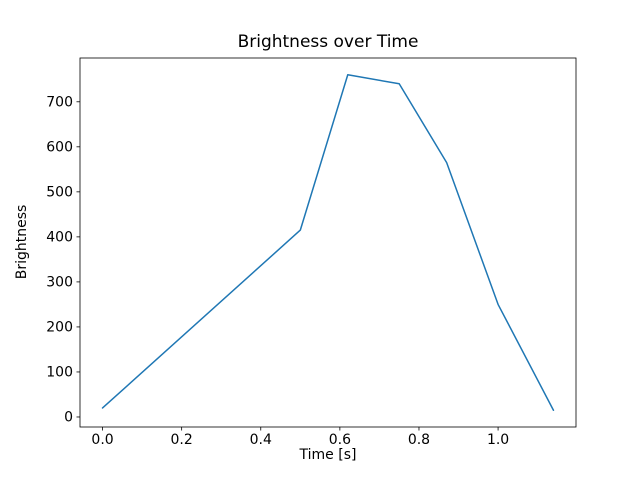 The height and width of the screenshot is (480, 640). I want to click on x-tick-label: 0.2, so click(182, 440).